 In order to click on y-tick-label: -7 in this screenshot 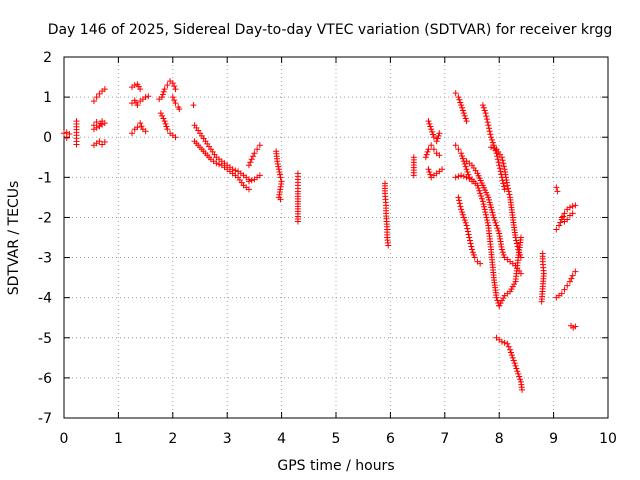, I will do `click(45, 419)`.